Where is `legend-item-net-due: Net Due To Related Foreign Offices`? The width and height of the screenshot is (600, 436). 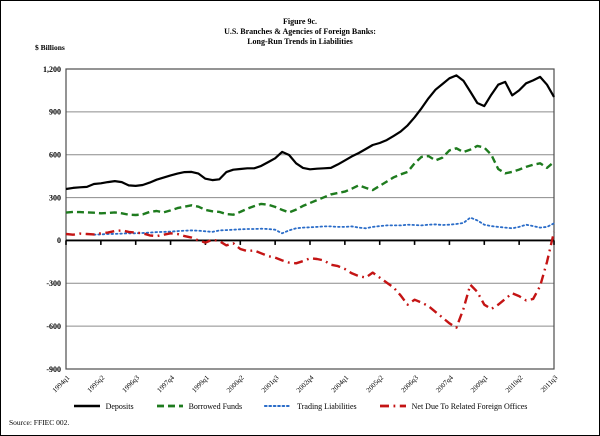
legend-item-net-due: Net Due To Related Foreign Offices is located at coordinates (453, 406).